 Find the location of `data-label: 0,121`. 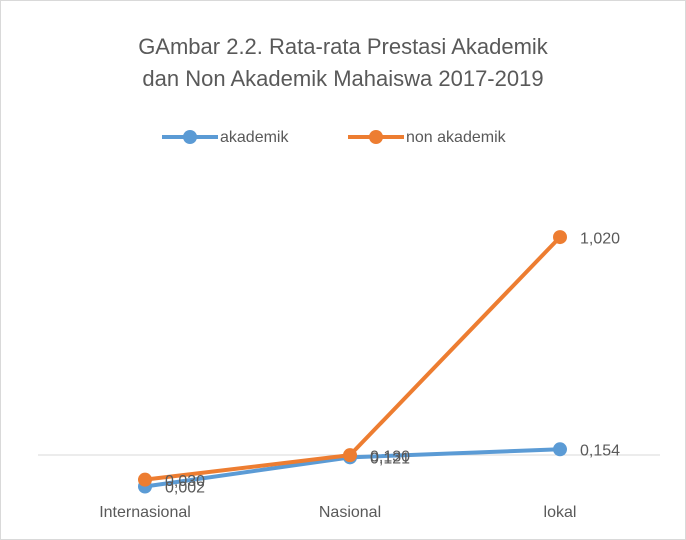

data-label: 0,121 is located at coordinates (390, 459).